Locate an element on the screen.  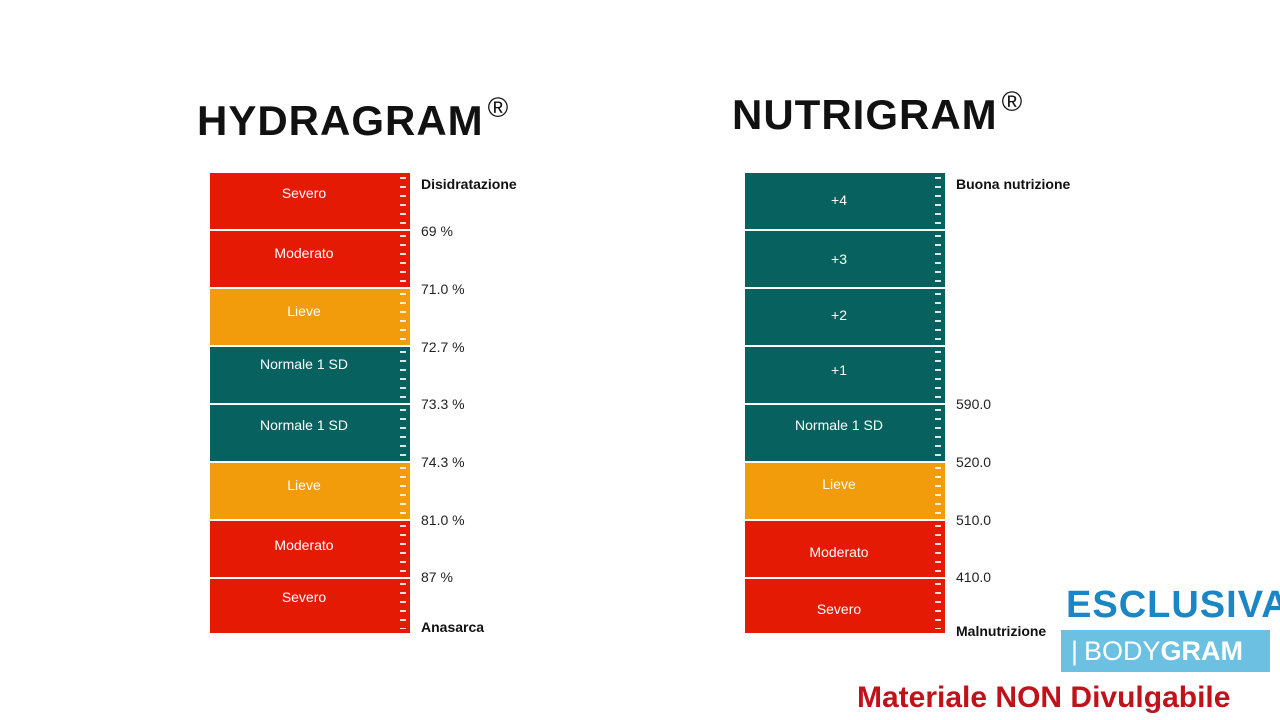
hydragram-threshold-label: 71.0 % is located at coordinates (443, 289).